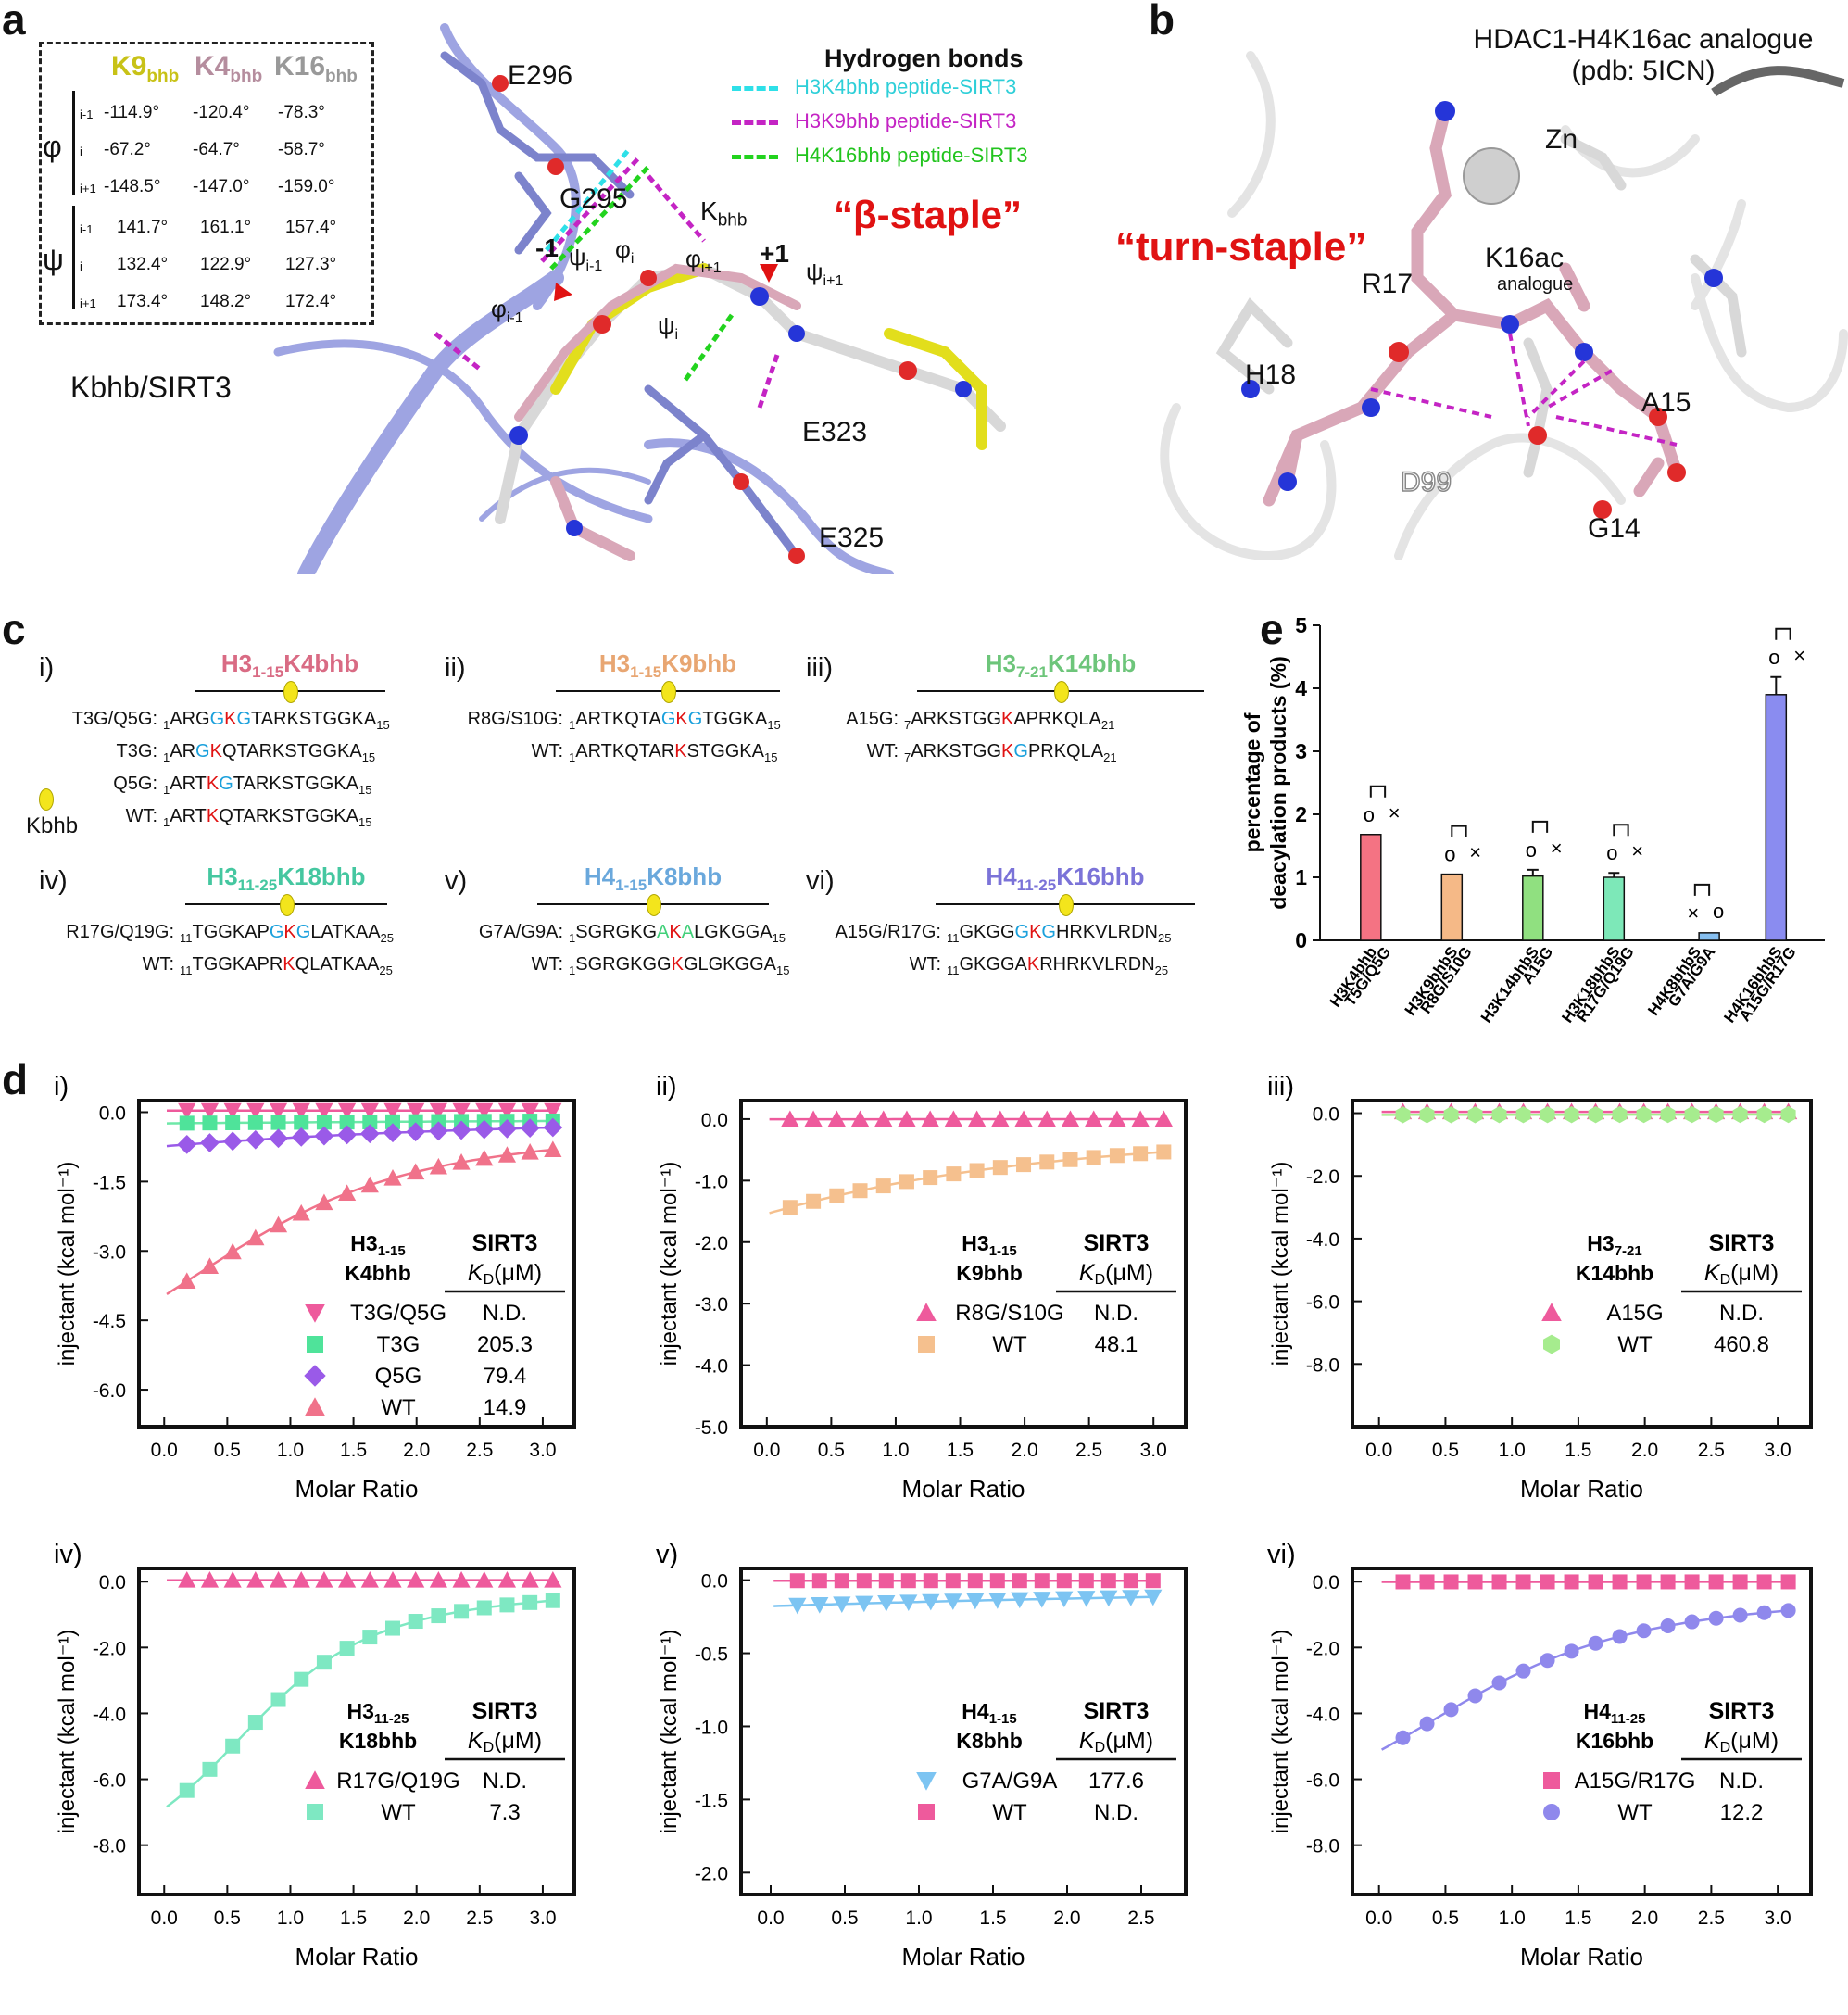 The height and width of the screenshot is (2015, 1848). What do you see at coordinates (1504, 306) in the screenshot?
I see `hdac1-ribbon` at bounding box center [1504, 306].